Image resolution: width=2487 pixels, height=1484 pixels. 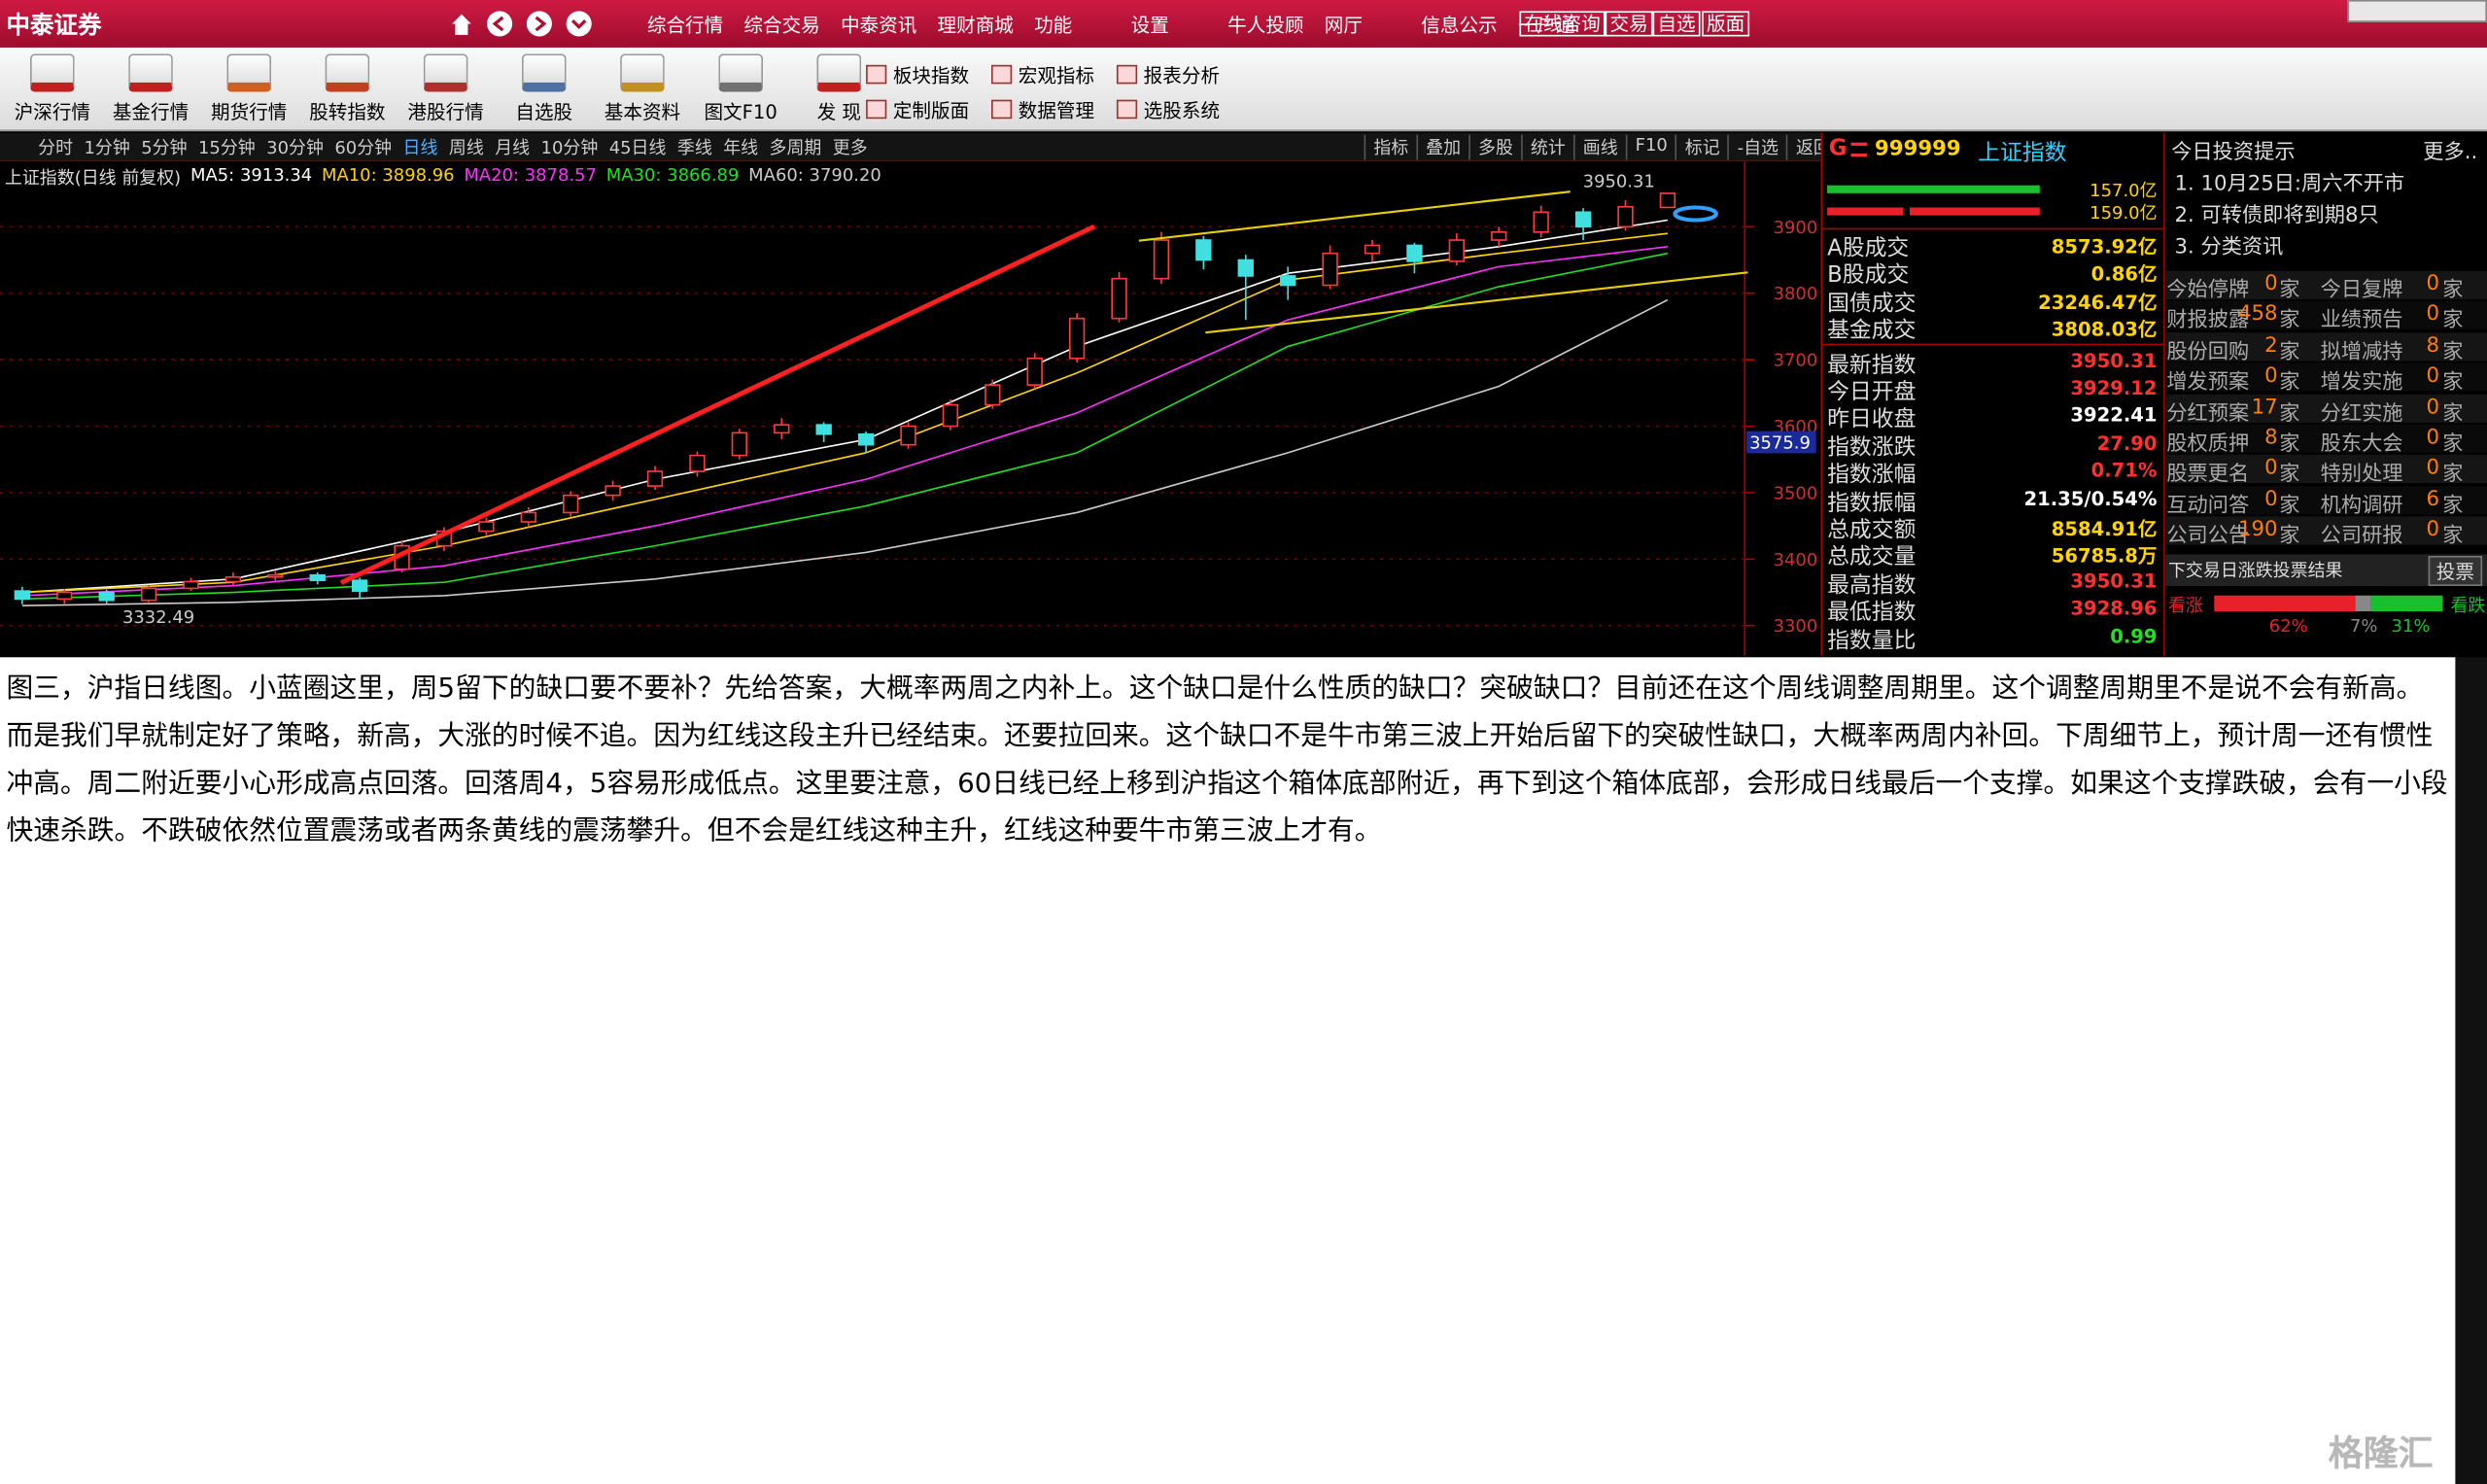 What do you see at coordinates (1494, 147) in the screenshot?
I see `tool-button: 多股` at bounding box center [1494, 147].